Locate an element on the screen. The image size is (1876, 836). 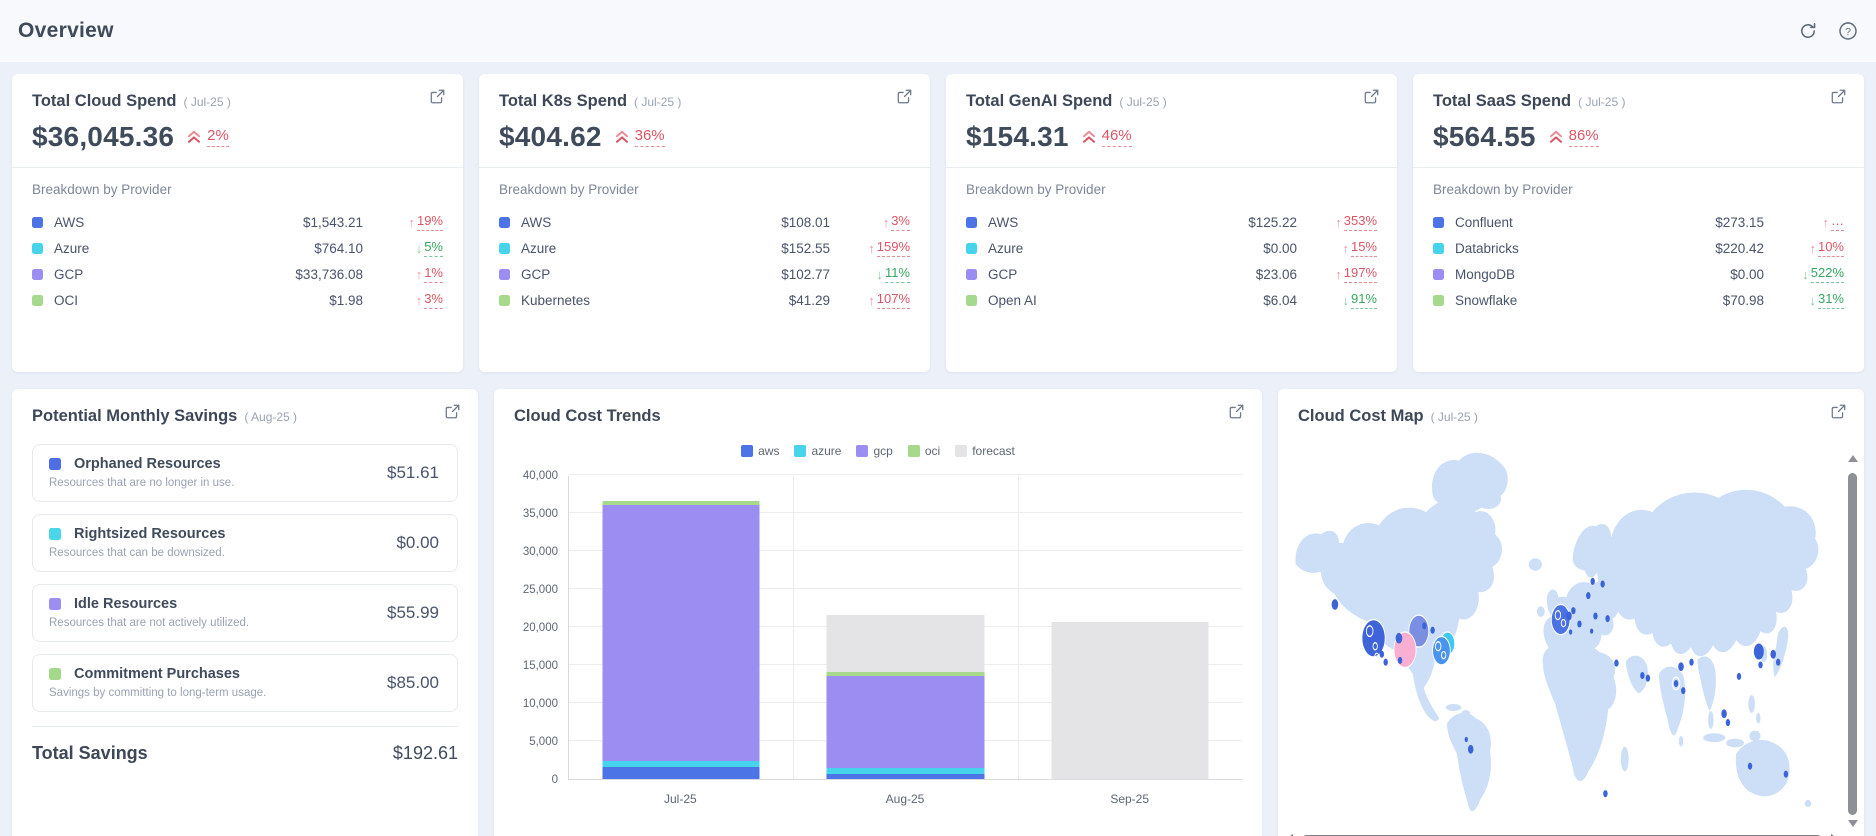
y-tick-label: 25,000 is located at coordinates (540, 590).